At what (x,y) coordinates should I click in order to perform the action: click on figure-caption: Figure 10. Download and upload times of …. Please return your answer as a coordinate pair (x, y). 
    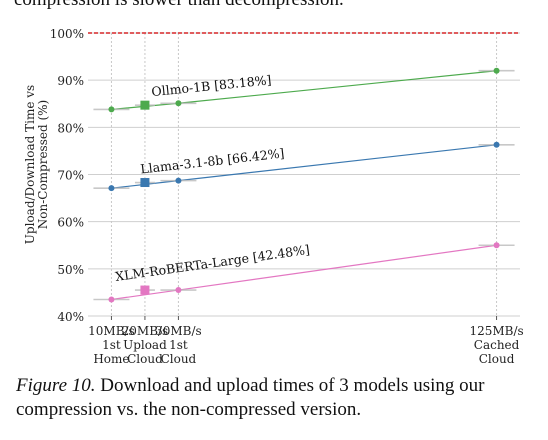
    Looking at the image, I should click on (276, 398).